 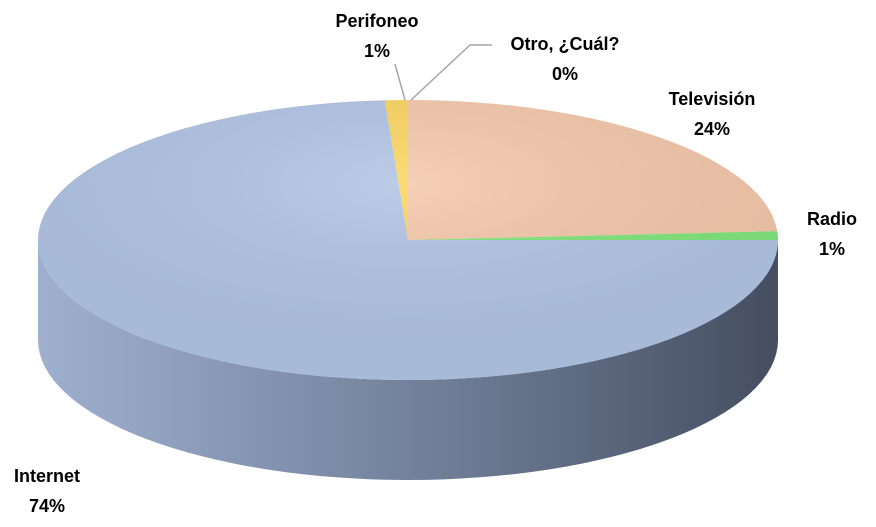 What do you see at coordinates (565, 44) in the screenshot?
I see `slice-label: Otro, ¿Cuál?` at bounding box center [565, 44].